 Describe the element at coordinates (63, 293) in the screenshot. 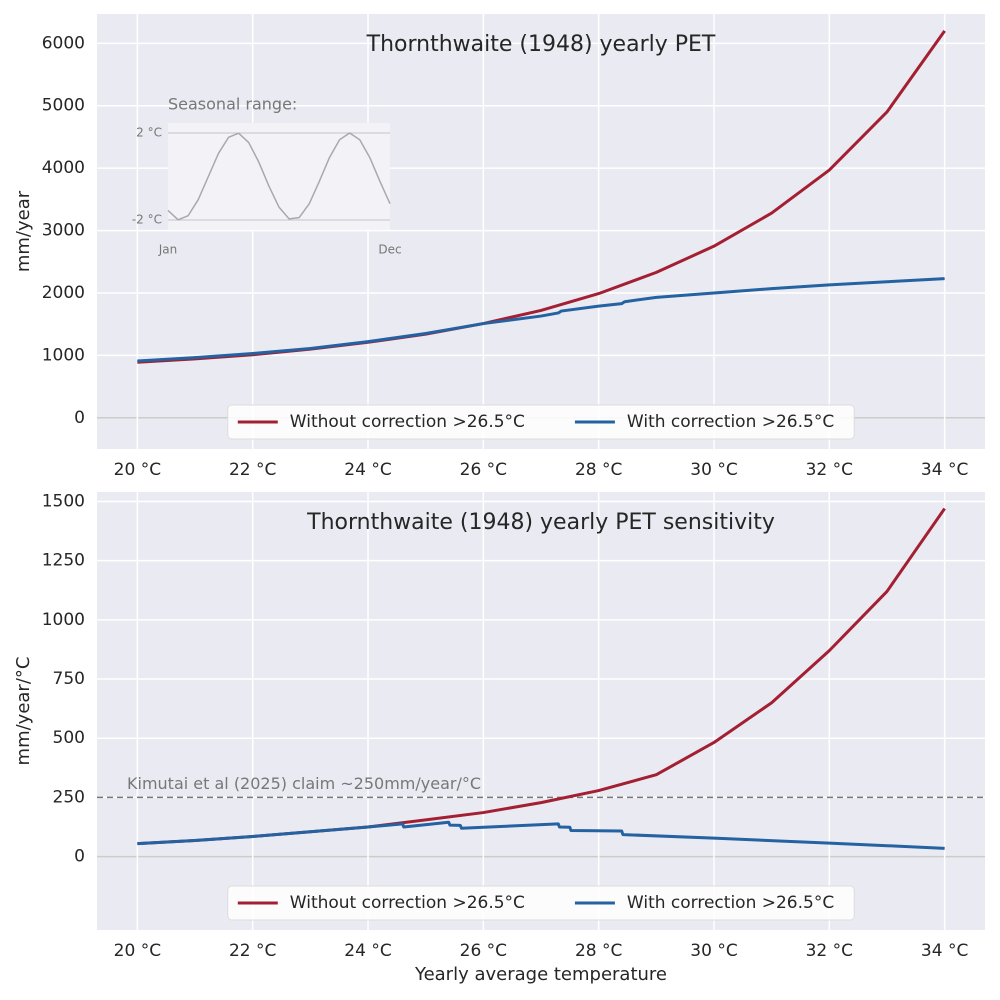

I see `y-tick-label: 2000` at that location.